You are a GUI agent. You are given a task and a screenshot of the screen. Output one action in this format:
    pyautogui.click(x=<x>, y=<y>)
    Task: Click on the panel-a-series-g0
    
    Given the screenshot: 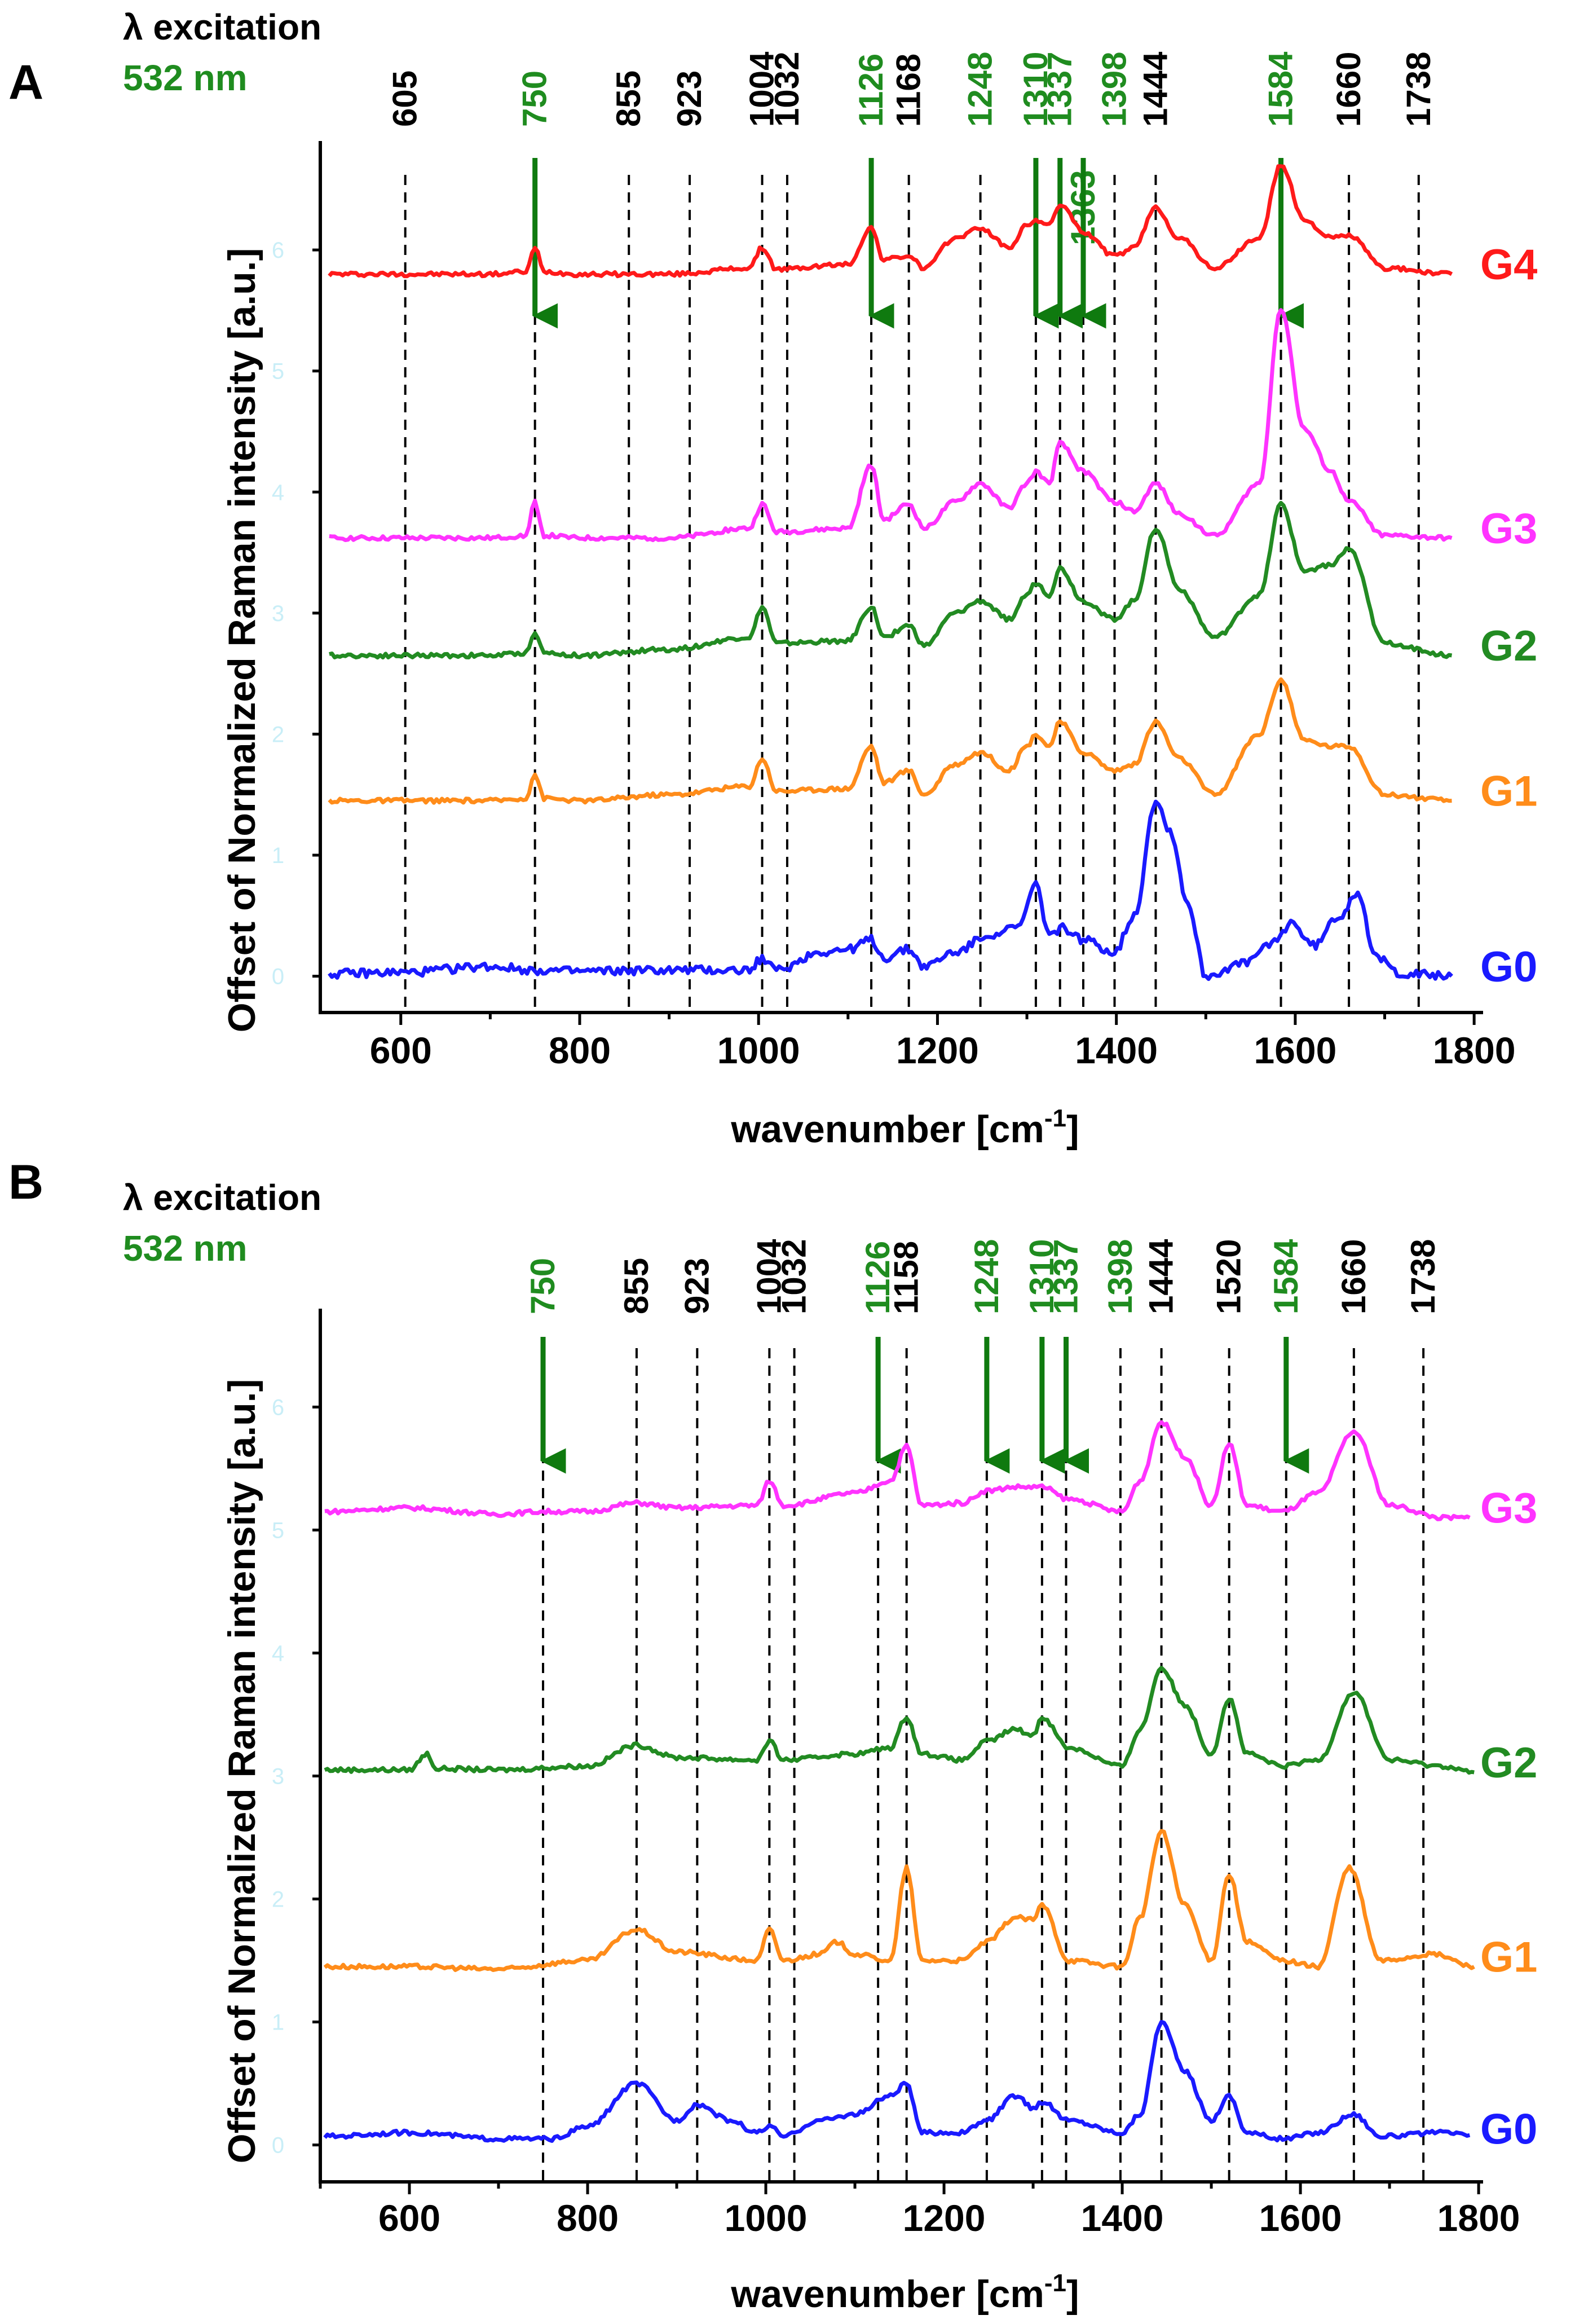 What is the action you would take?
    pyautogui.click(x=891, y=890)
    